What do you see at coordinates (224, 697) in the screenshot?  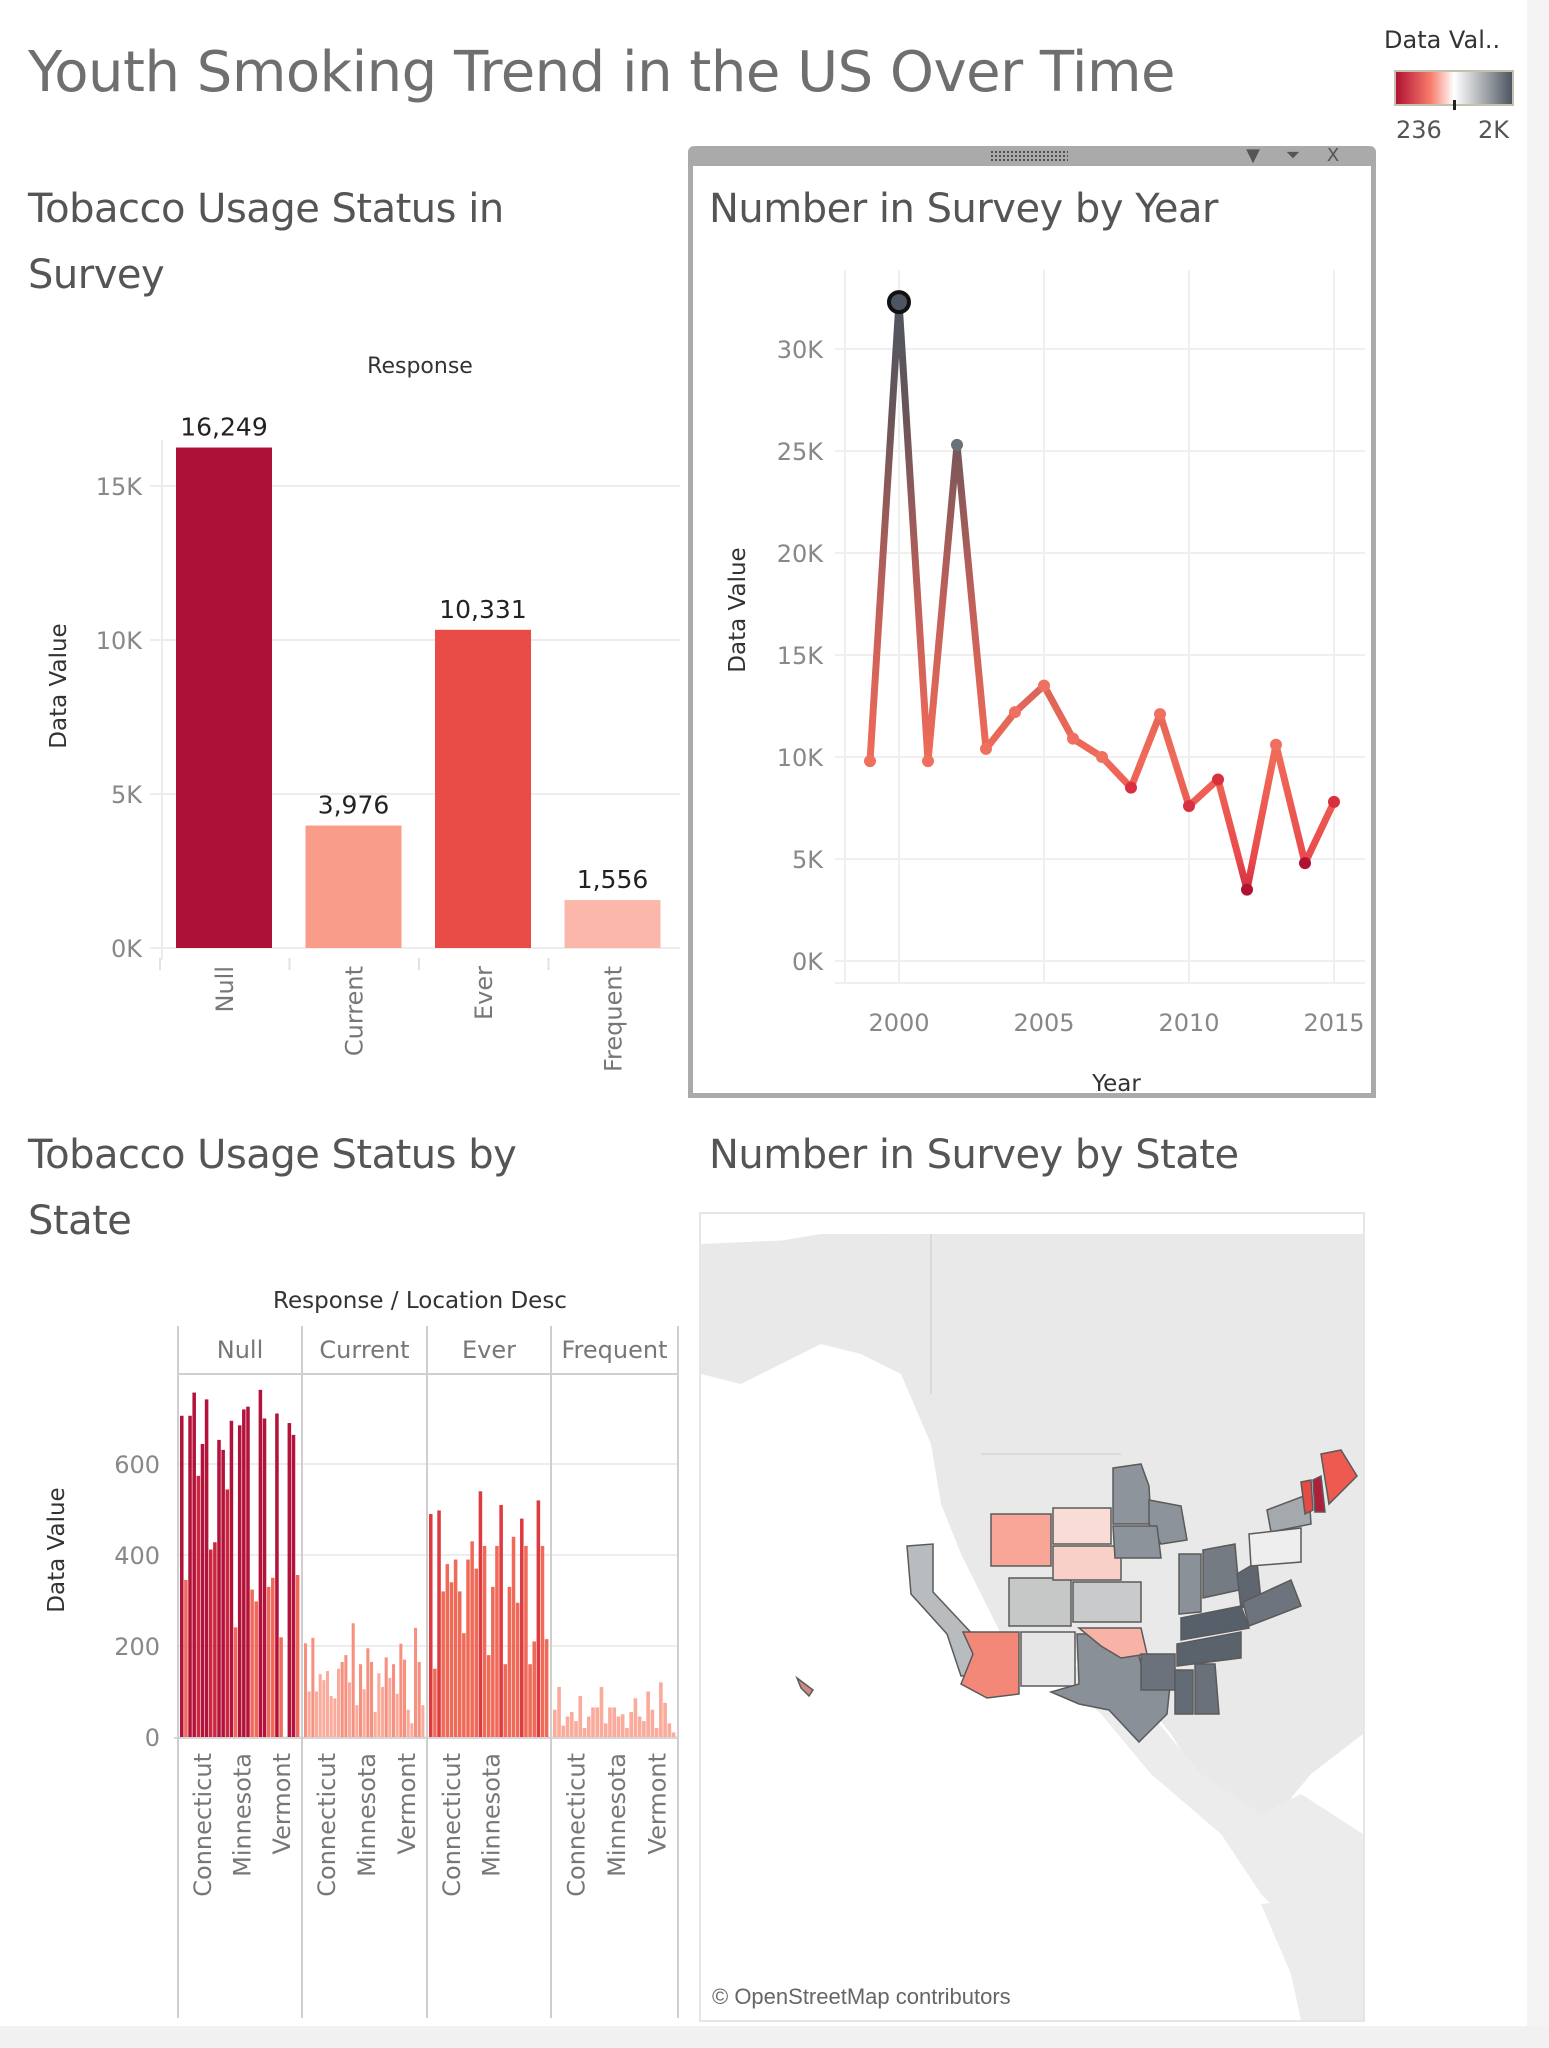 I see `bar-null` at bounding box center [224, 697].